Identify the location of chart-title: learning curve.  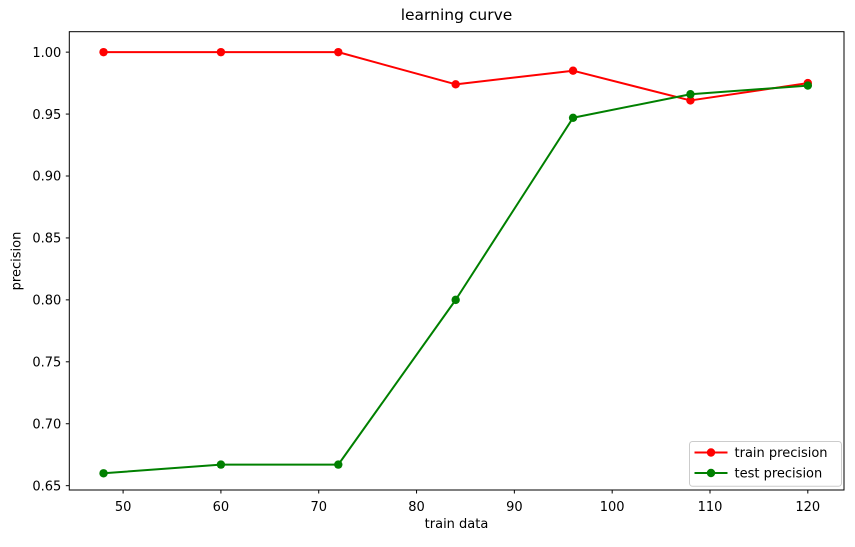
(456, 15).